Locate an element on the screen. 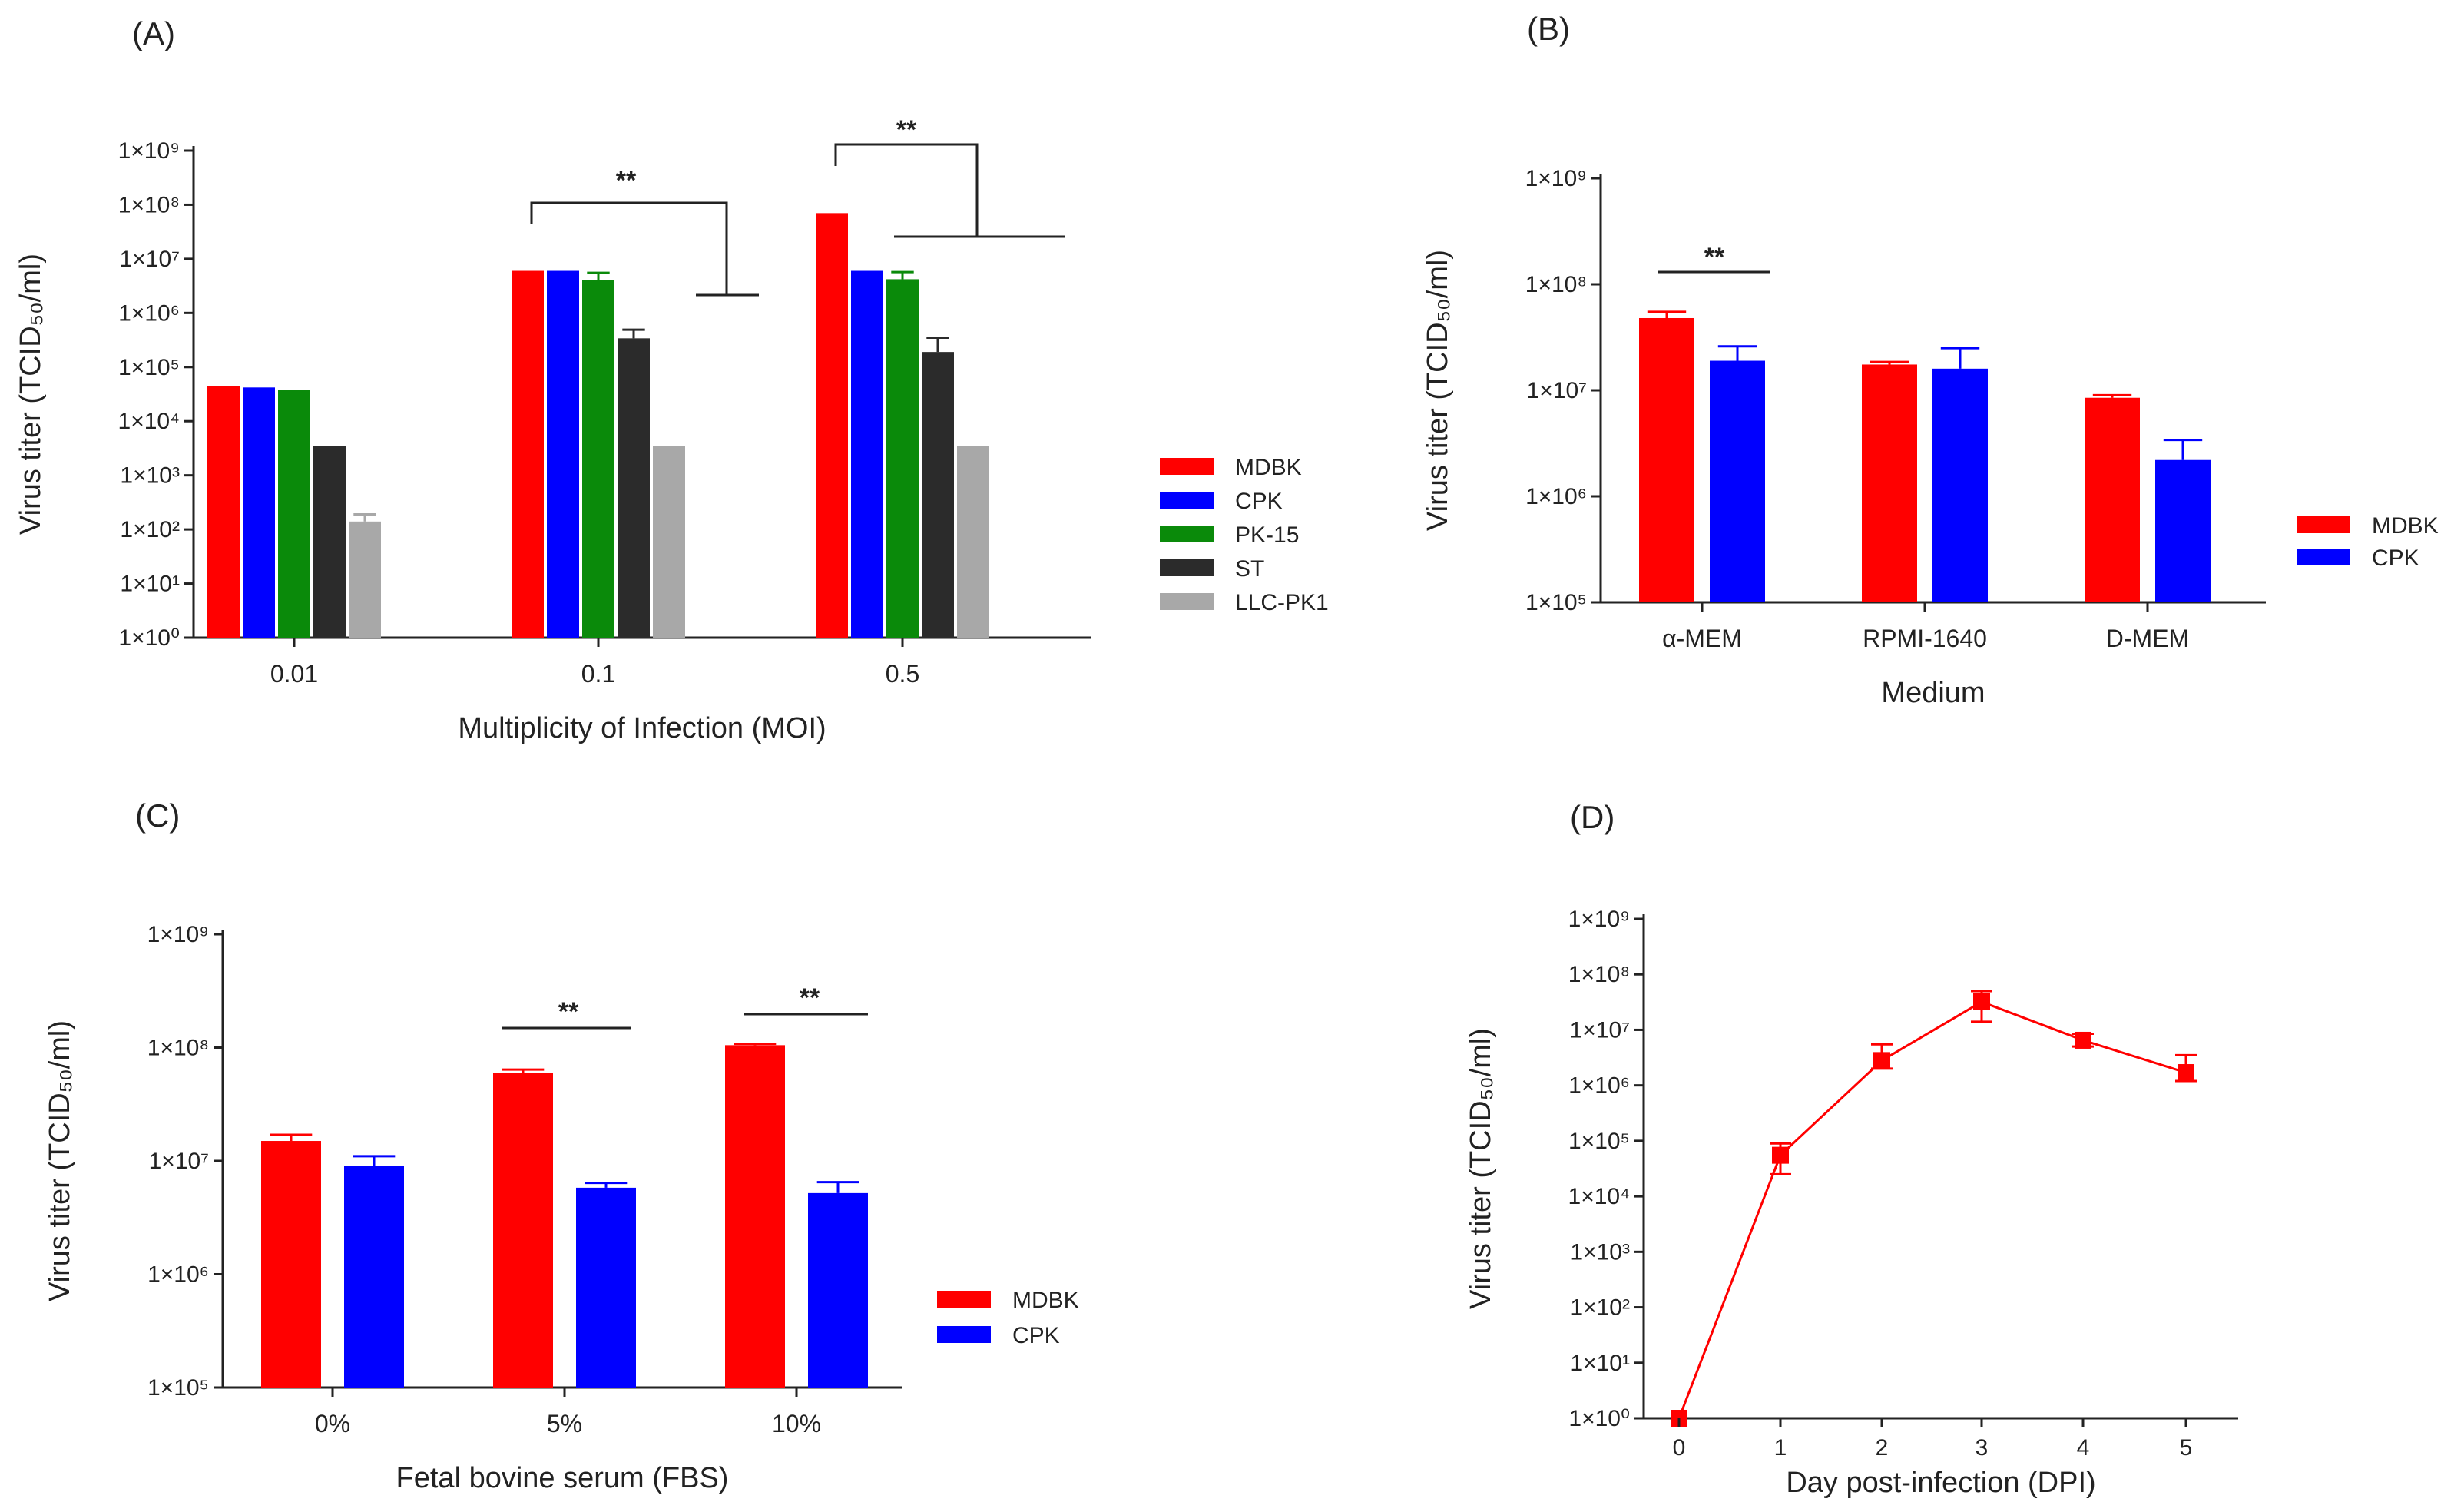  x-tick-label: 10% is located at coordinates (797, 1423).